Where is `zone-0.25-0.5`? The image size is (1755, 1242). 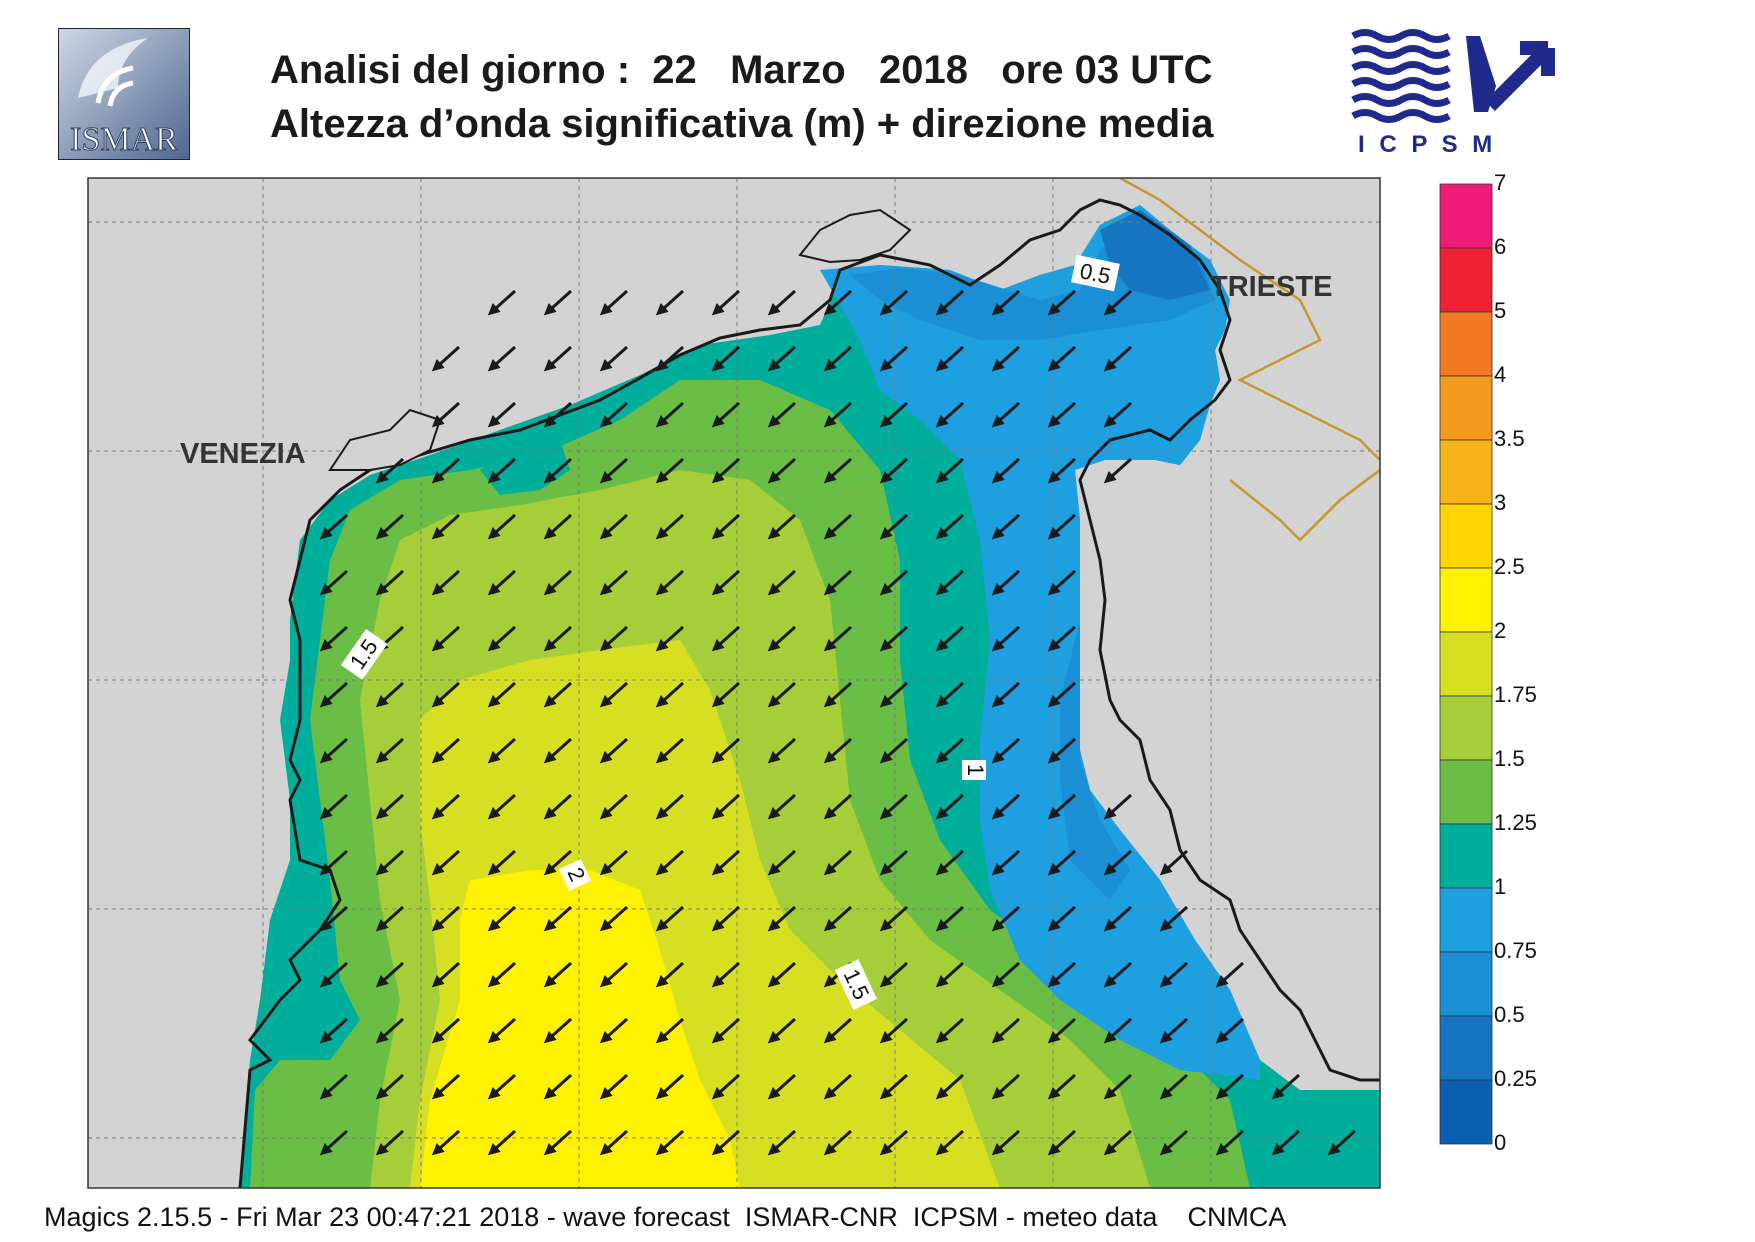
zone-0.25-0.5 is located at coordinates (1155, 255).